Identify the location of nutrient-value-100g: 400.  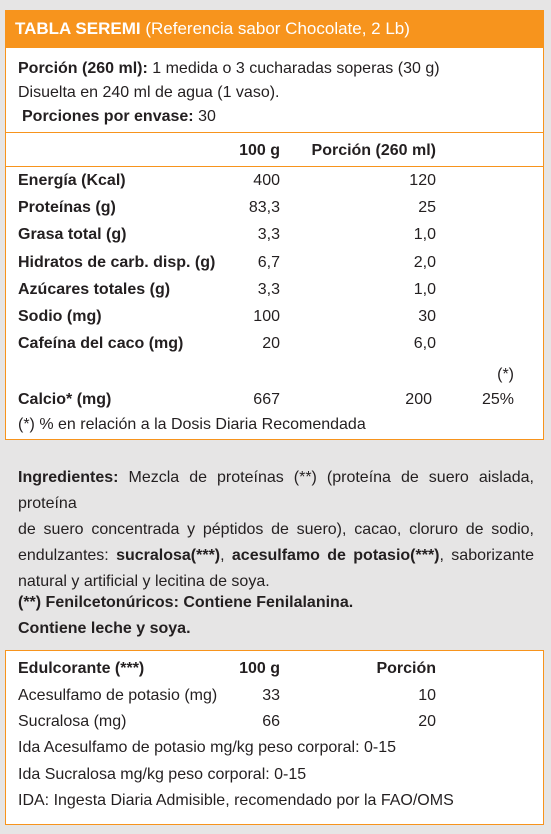
(266, 180).